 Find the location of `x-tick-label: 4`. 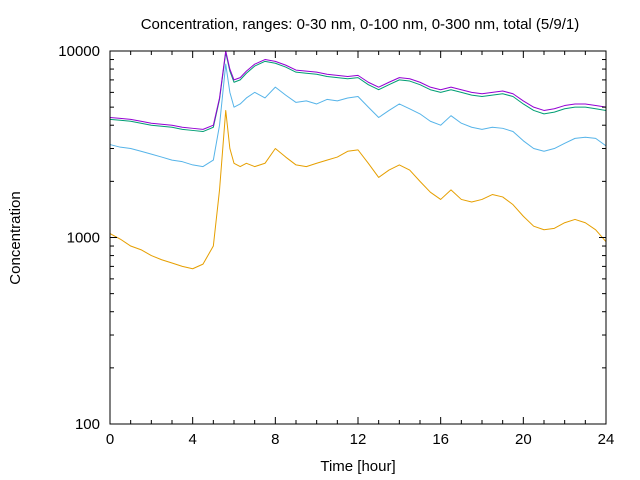

x-tick-label: 4 is located at coordinates (192, 439).